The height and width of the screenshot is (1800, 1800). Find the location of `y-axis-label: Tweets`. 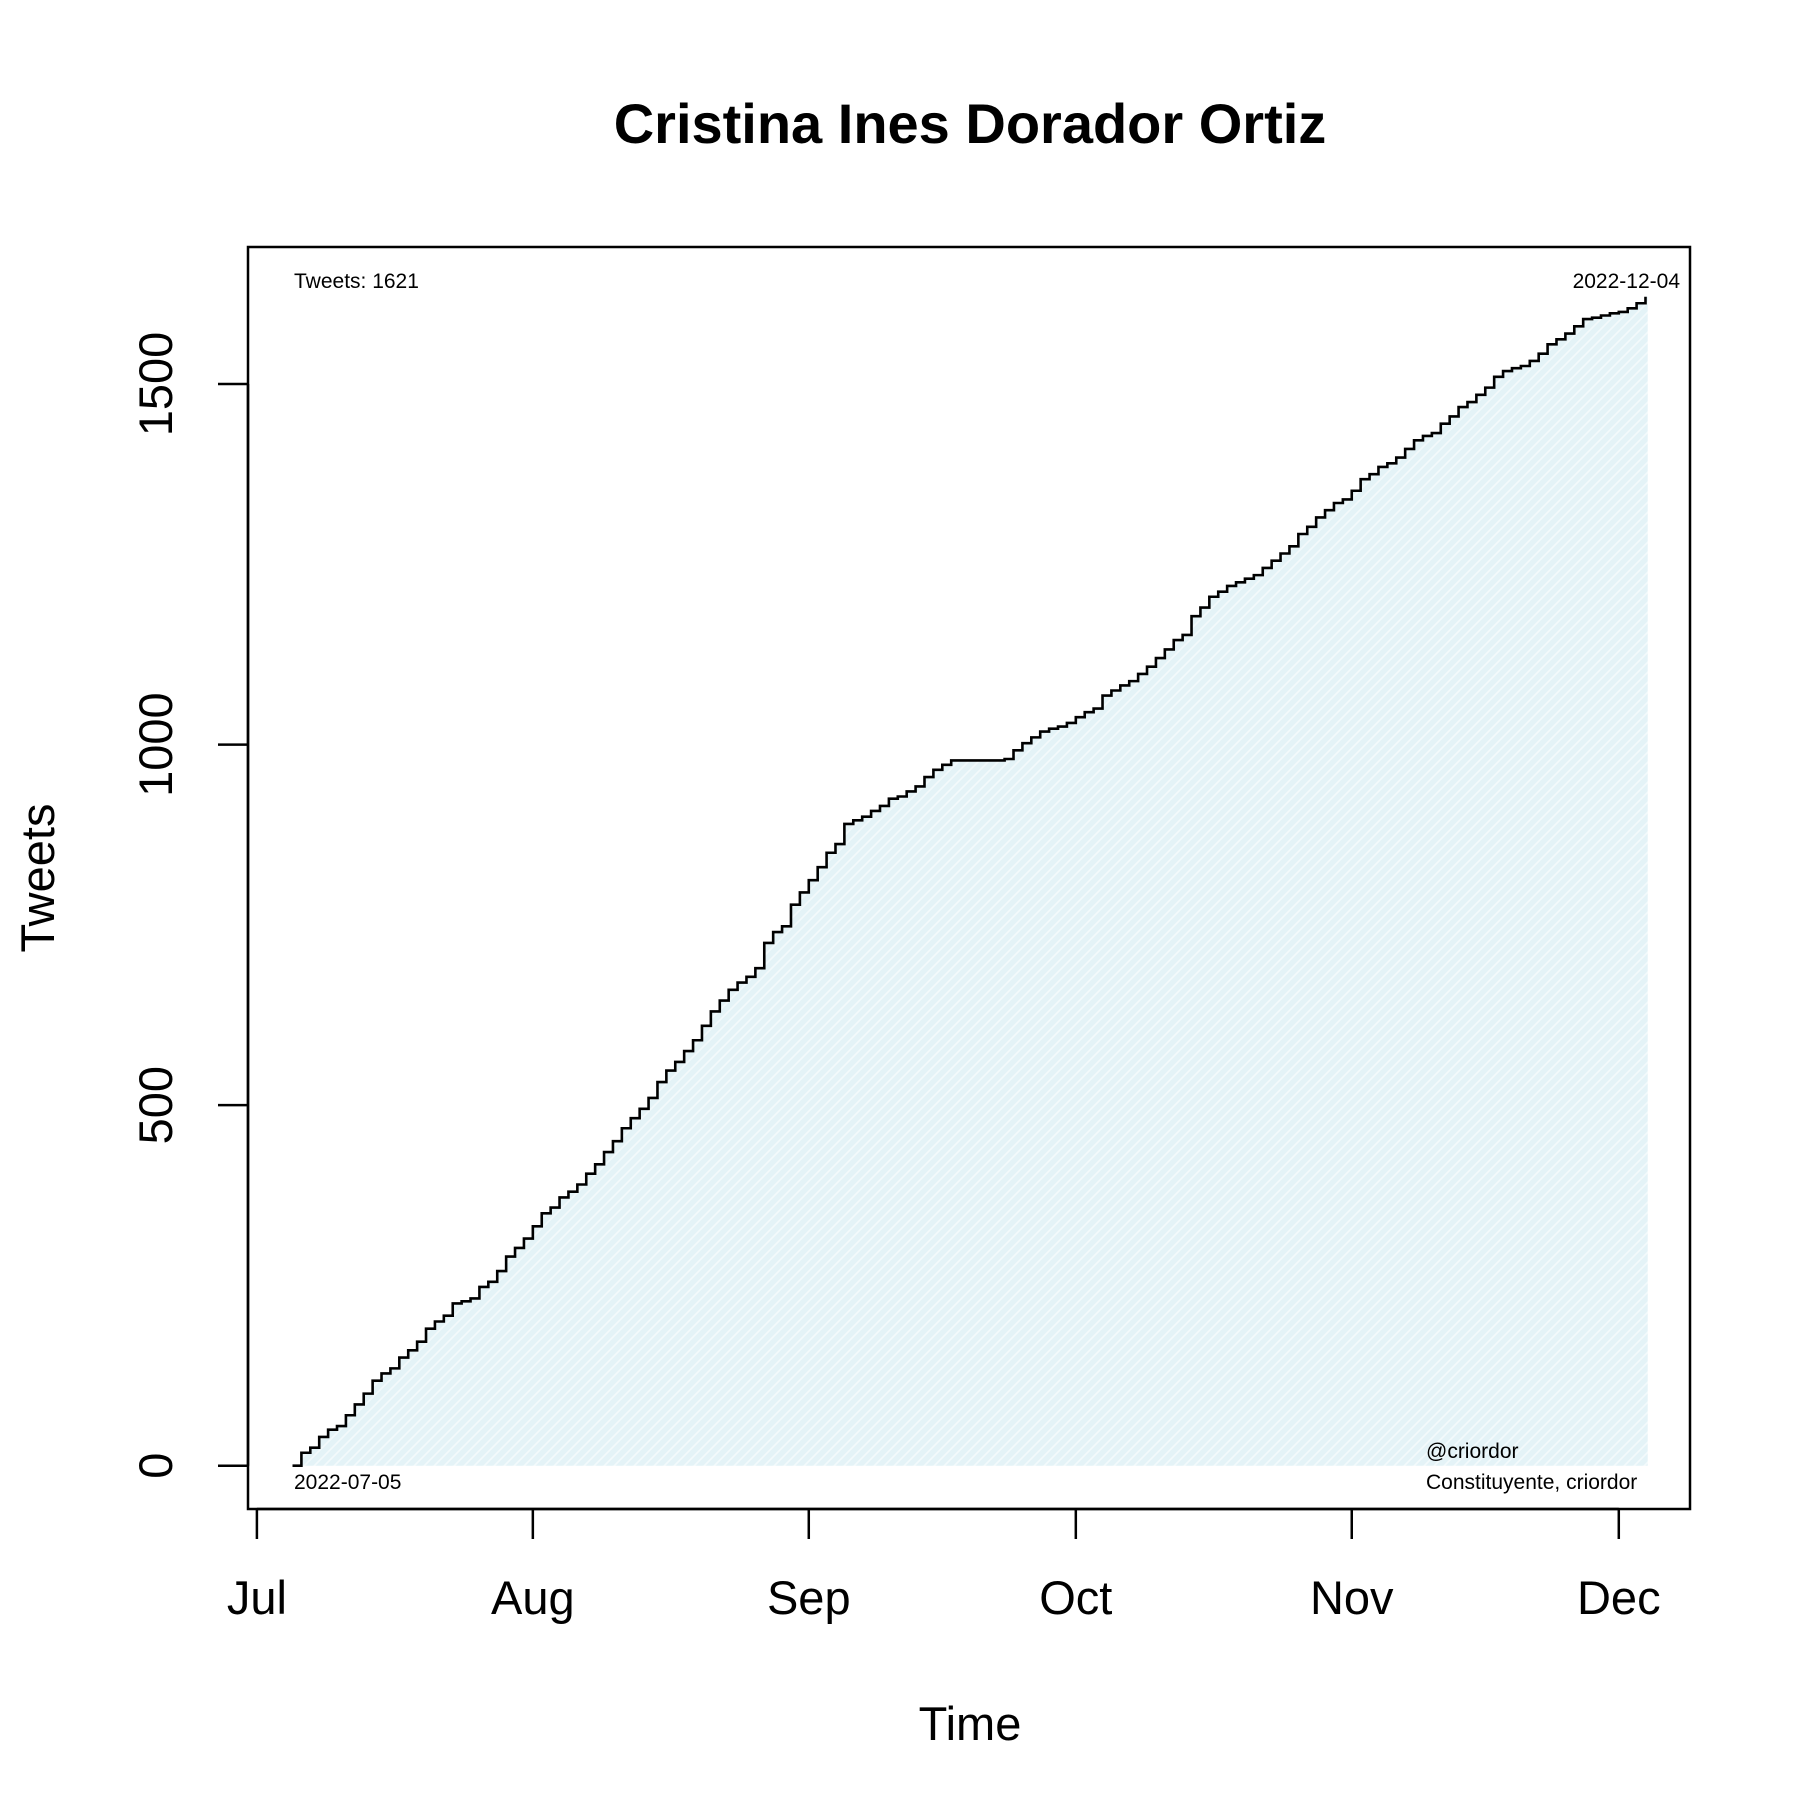

y-axis-label: Tweets is located at coordinates (37, 878).